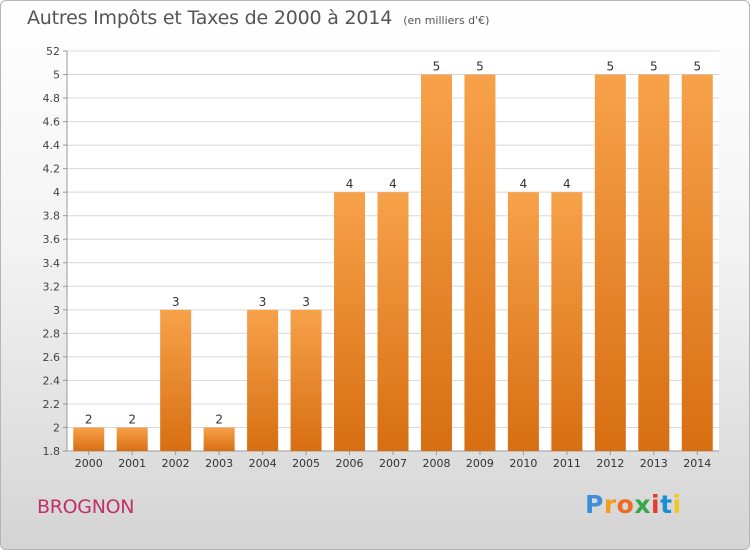 The width and height of the screenshot is (750, 550). I want to click on x-tick-label: 2007, so click(393, 463).